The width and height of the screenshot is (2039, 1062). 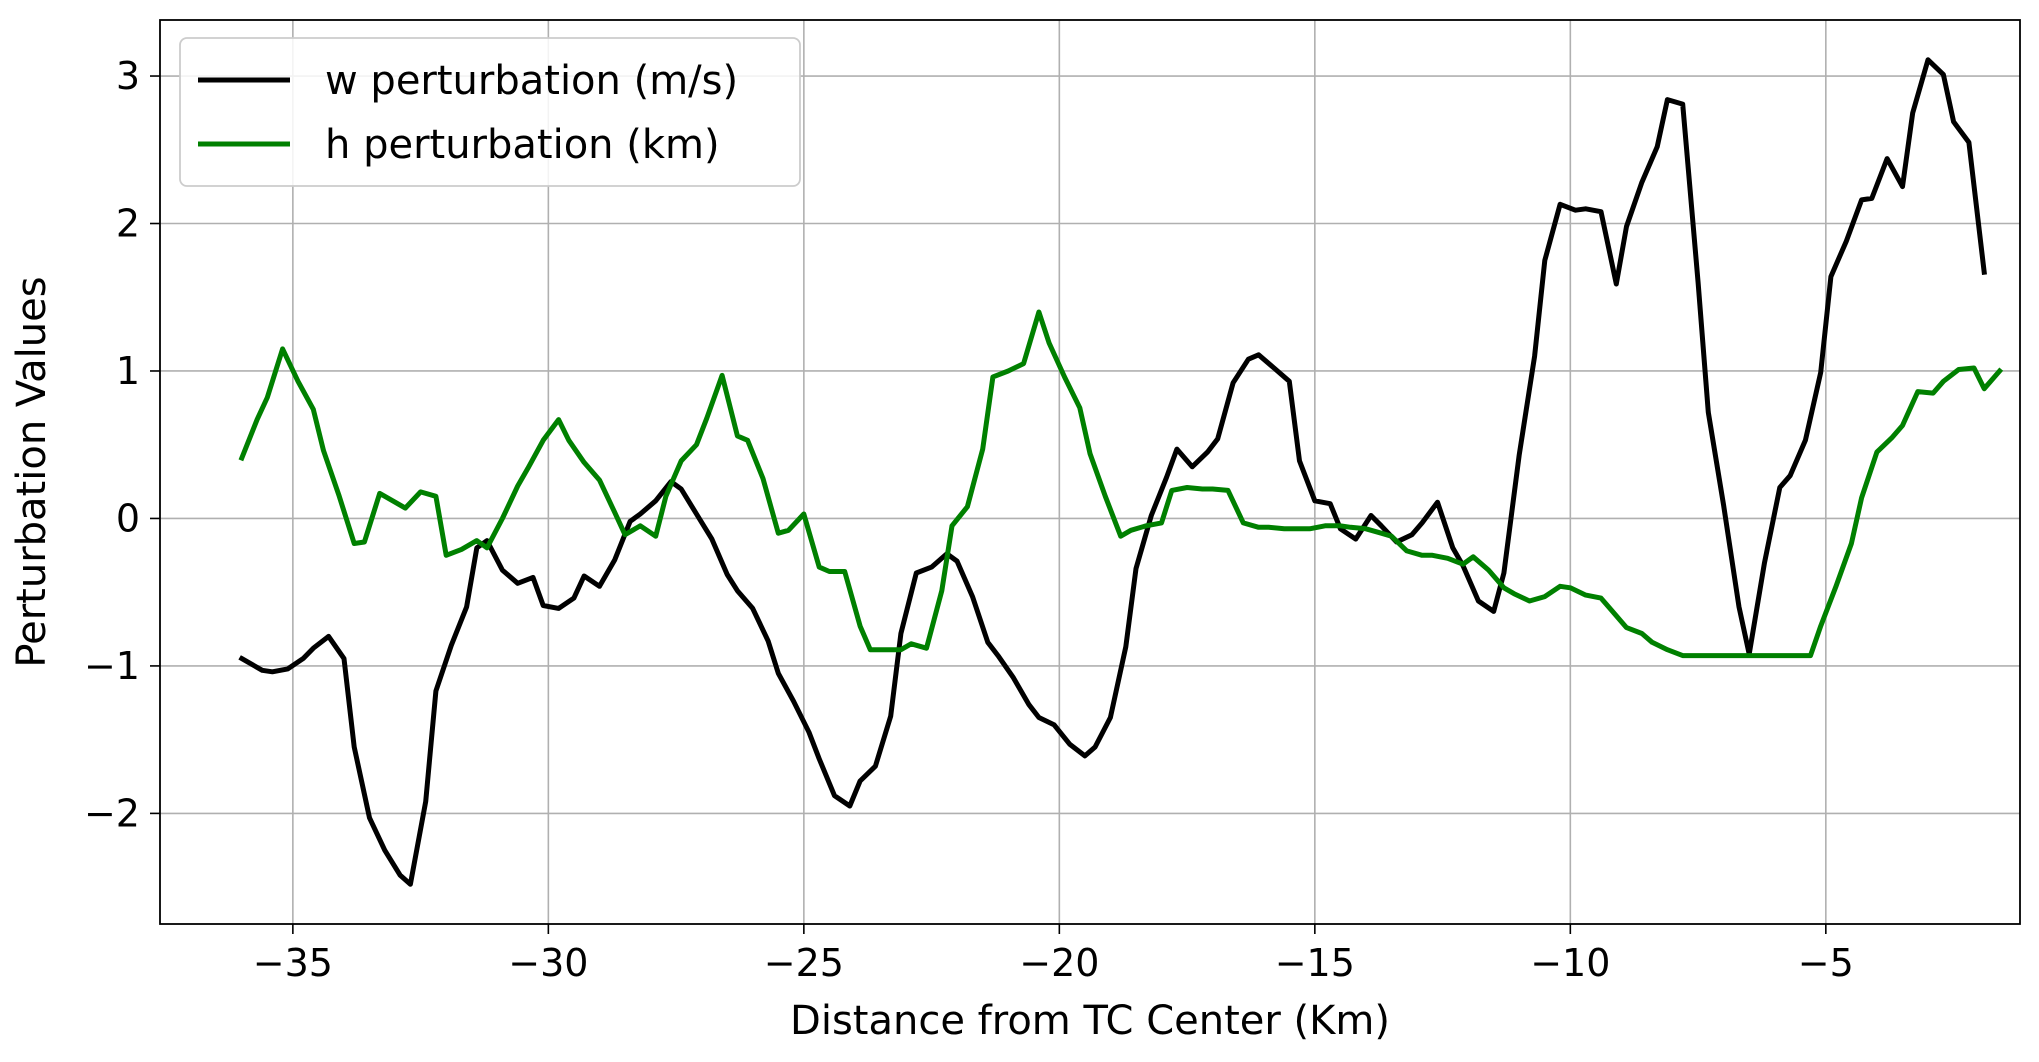 I want to click on y-axis-label: Perturbation Values, so click(x=32, y=471).